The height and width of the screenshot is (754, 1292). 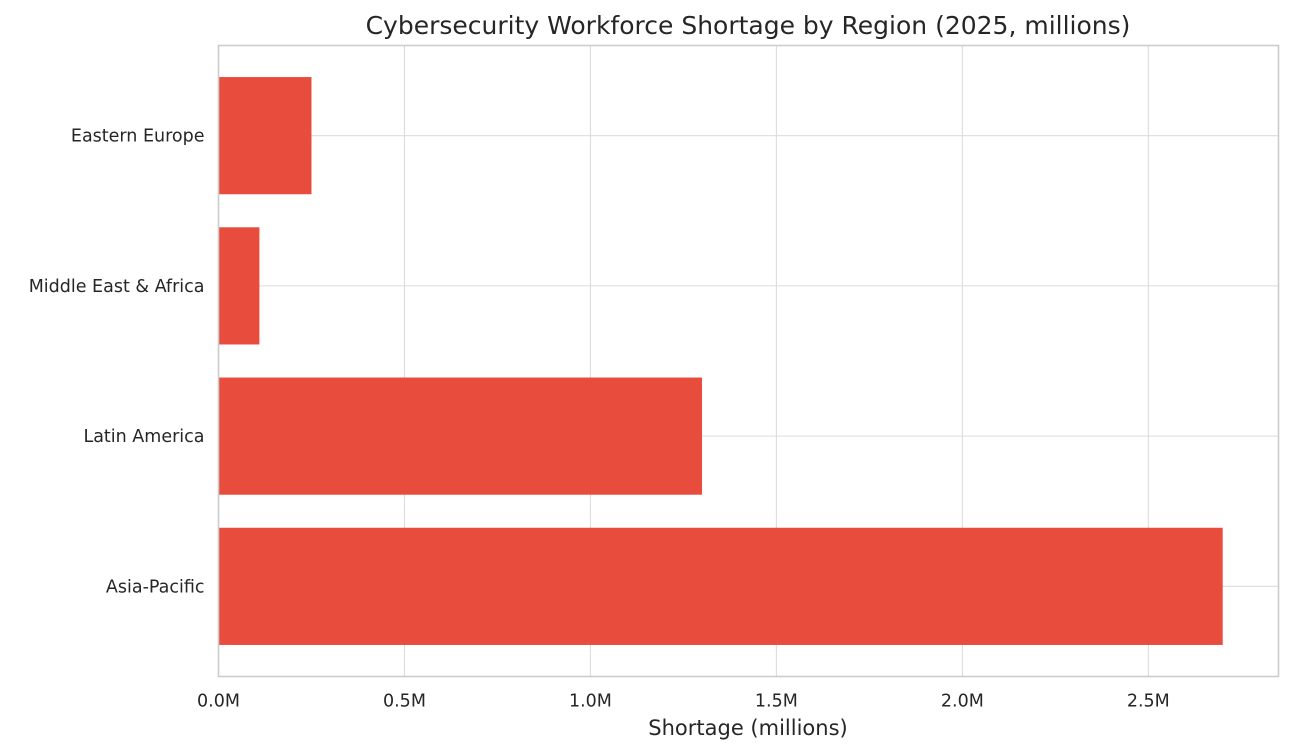 I want to click on y-tick-label: Latin America, so click(x=143, y=437).